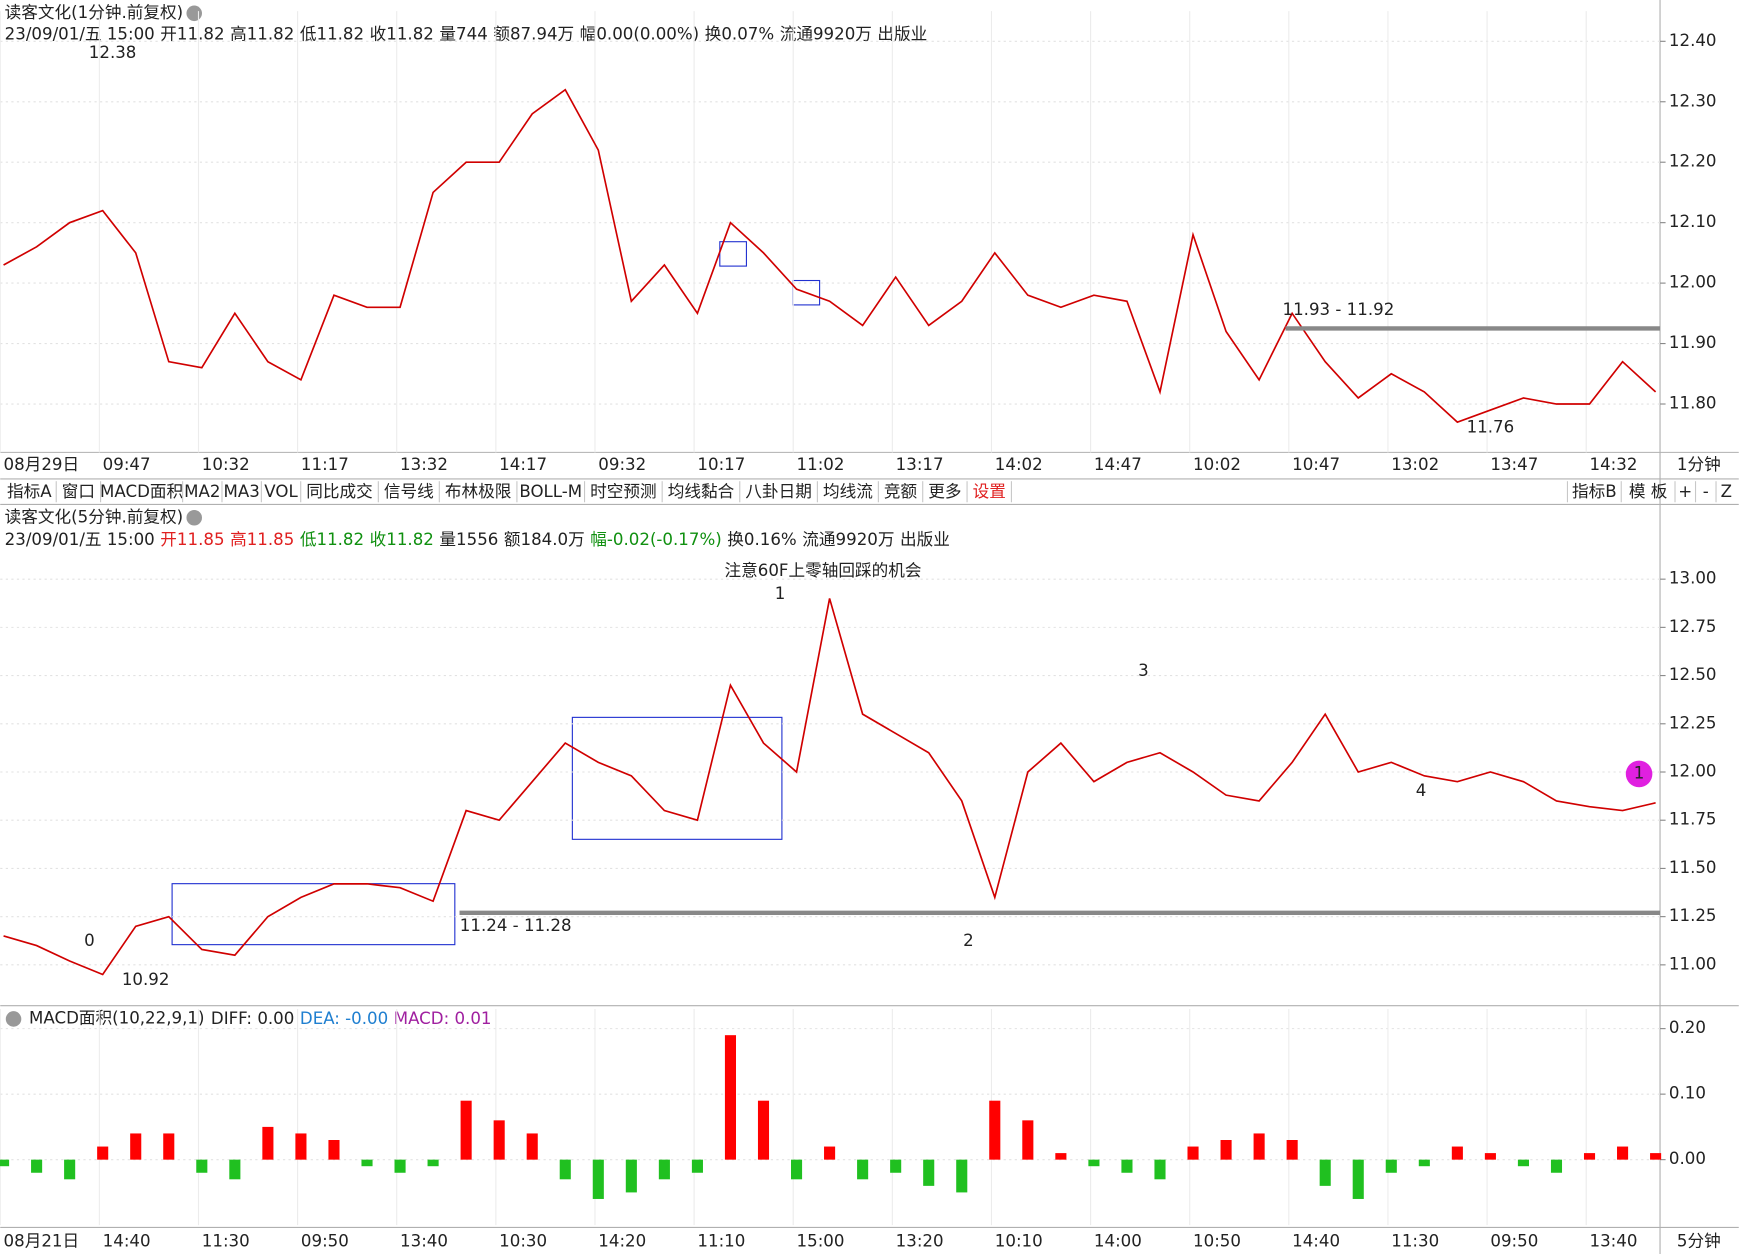 Image resolution: width=1739 pixels, height=1254 pixels. I want to click on x-tick-label: 14:17, so click(523, 464).